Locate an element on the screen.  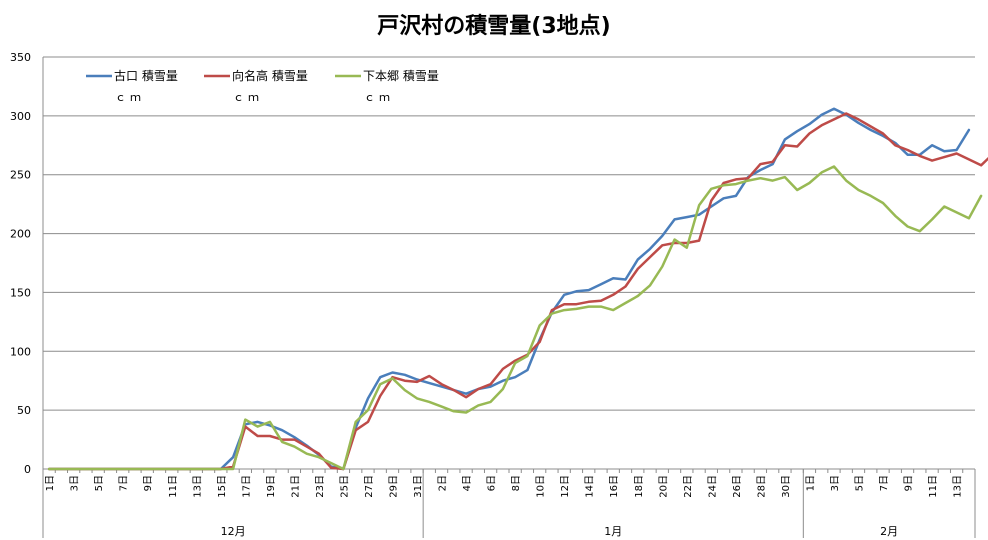
y-tick-label: 150 is located at coordinates (20, 292).